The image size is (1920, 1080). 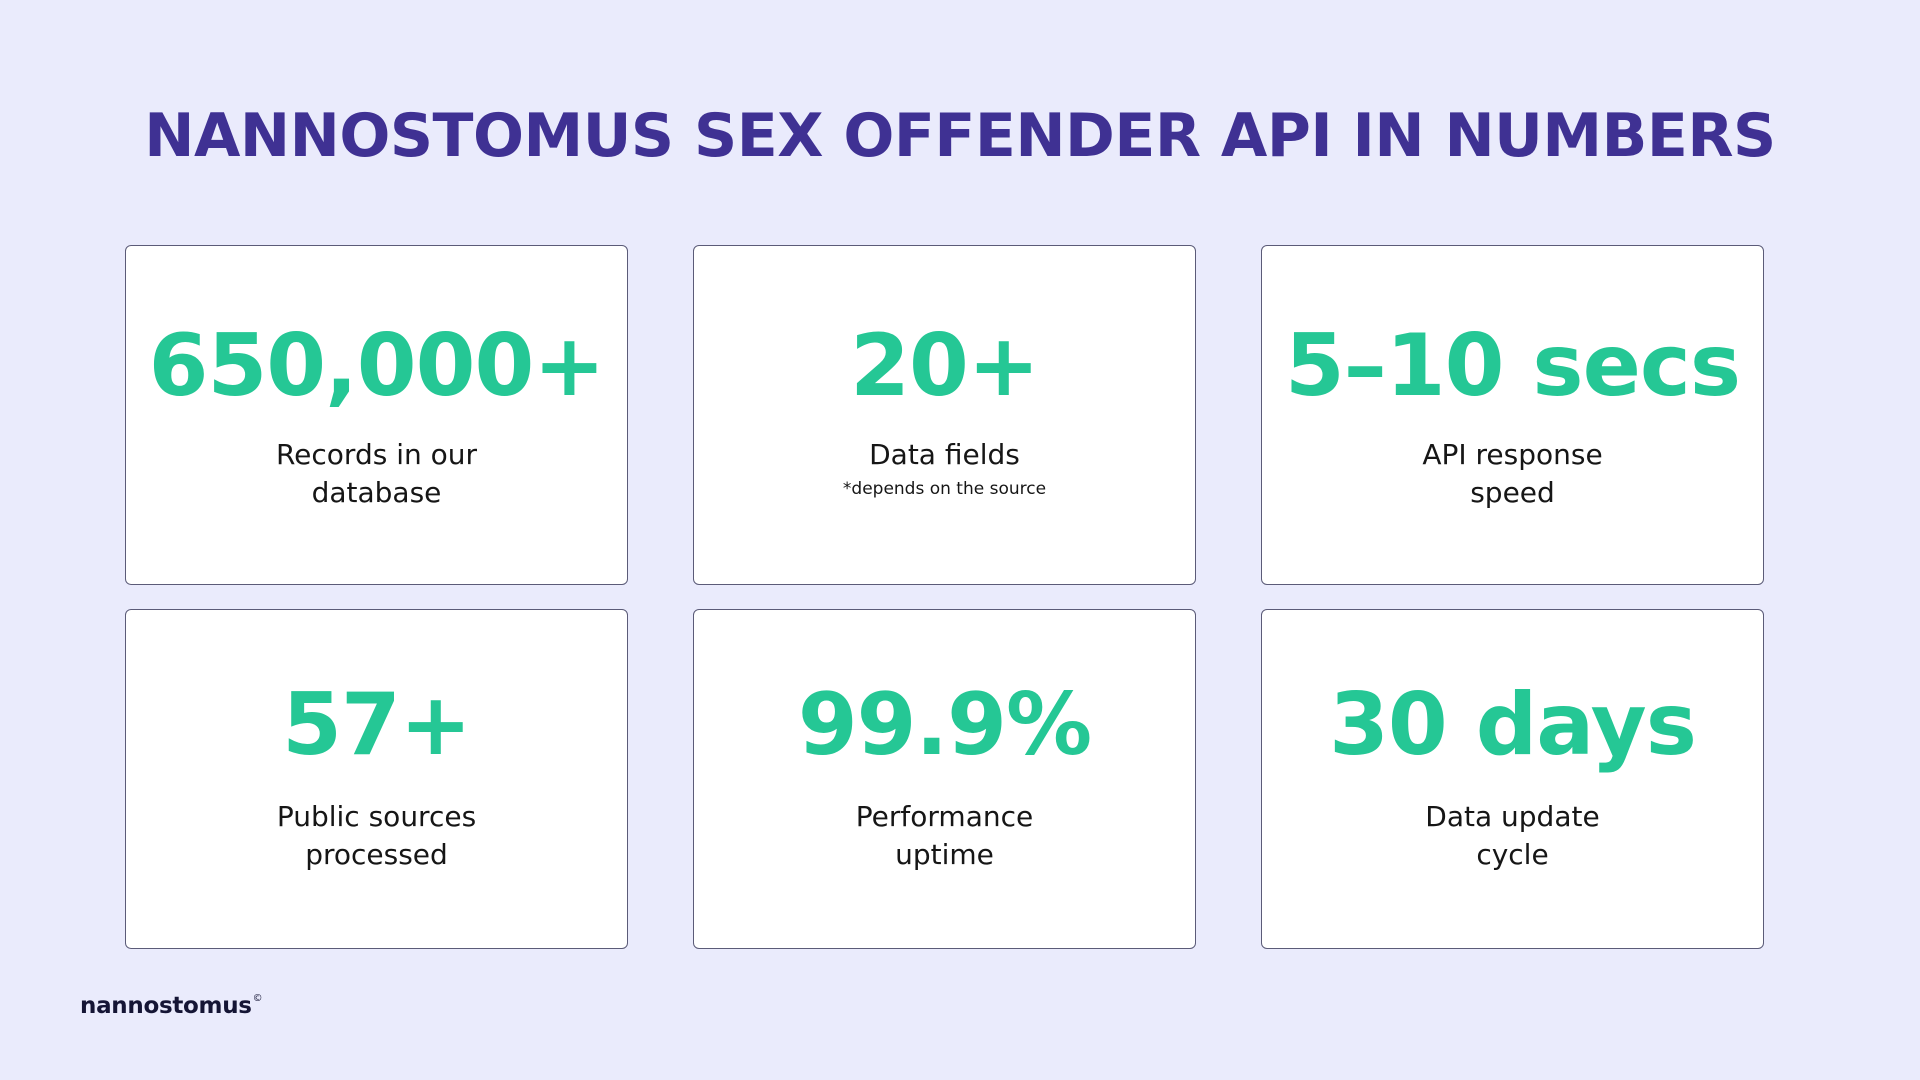 I want to click on stat-label-line: uptime, so click(x=944, y=854).